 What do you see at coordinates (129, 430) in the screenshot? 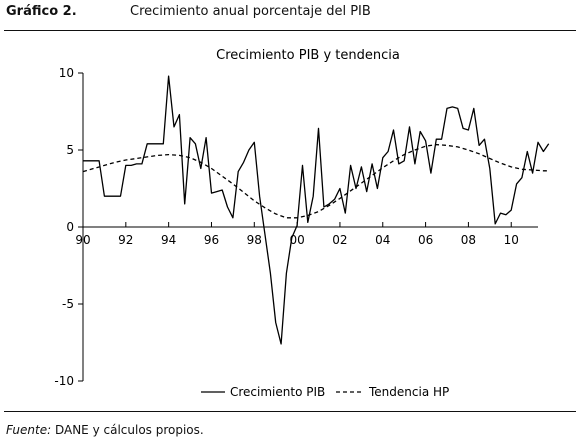
I see `source-text: DANE y cálculos propios.` at bounding box center [129, 430].